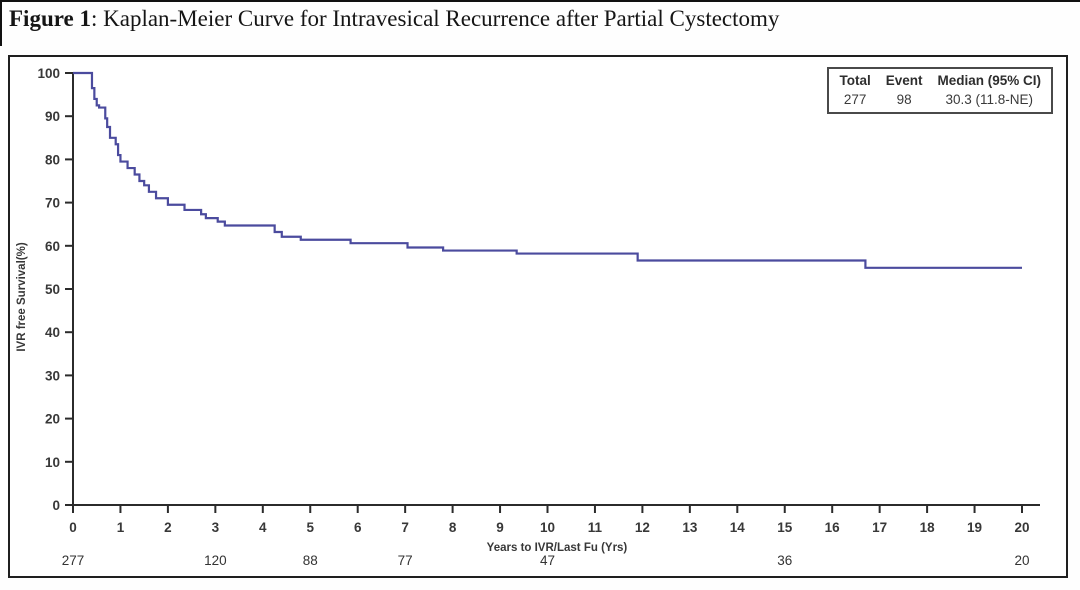 This screenshot has width=1080, height=590. Describe the element at coordinates (50, 18) in the screenshot. I see `figure-title-prefix: Figure 1` at that location.